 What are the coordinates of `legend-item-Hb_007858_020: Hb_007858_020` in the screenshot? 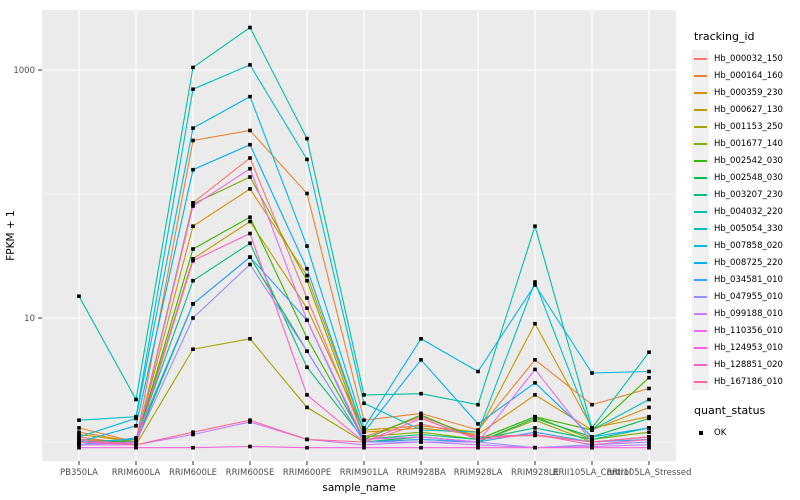 It's located at (745, 245).